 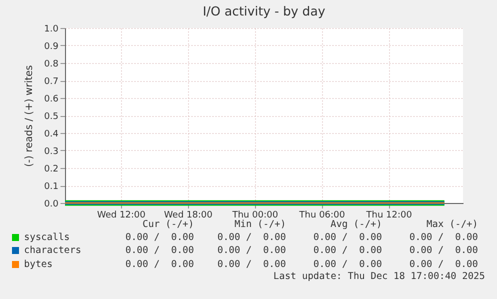 What do you see at coordinates (254, 215) in the screenshot?
I see `x-tick-label: Thu 00:00` at bounding box center [254, 215].